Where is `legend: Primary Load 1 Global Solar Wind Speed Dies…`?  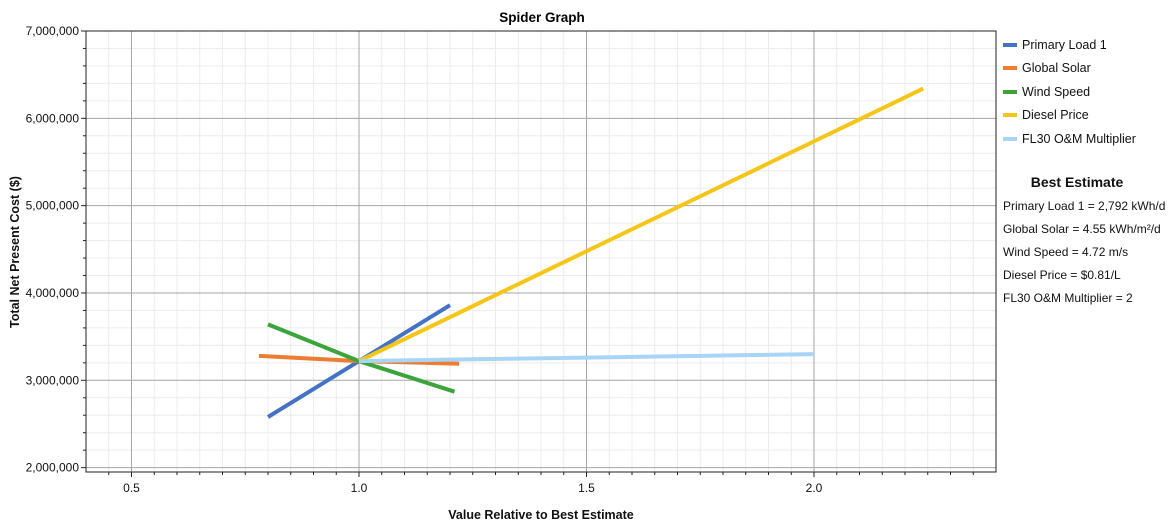
legend: Primary Load 1 Global Solar Wind Speed Dies… is located at coordinates (1087, 92).